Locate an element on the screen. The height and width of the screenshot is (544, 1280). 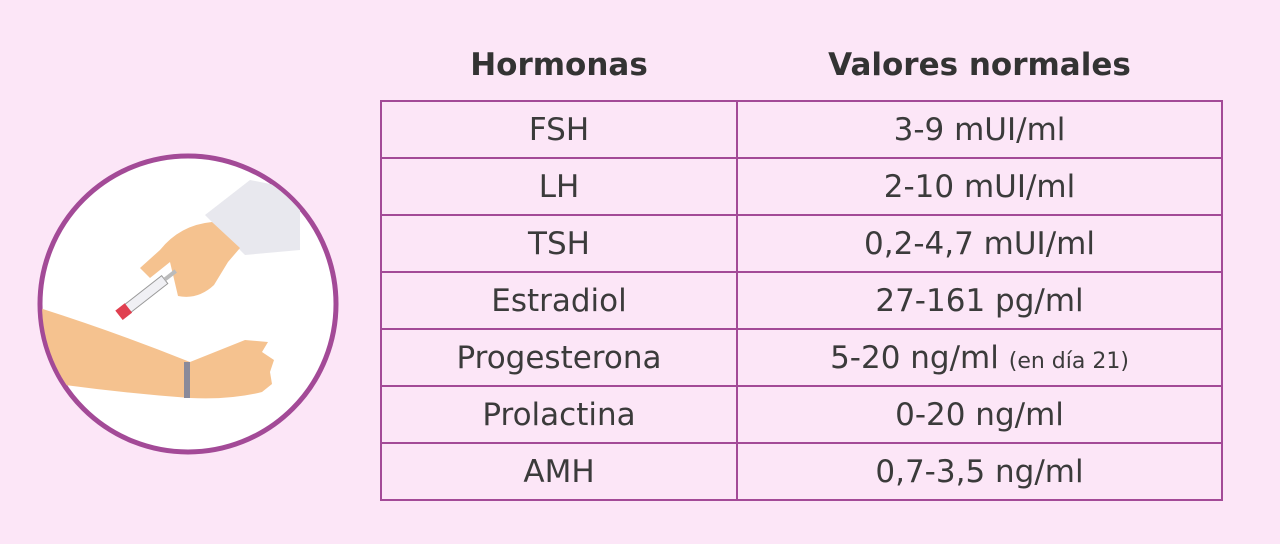
value-cell: 2-10 mUI/ml is located at coordinates (979, 186).